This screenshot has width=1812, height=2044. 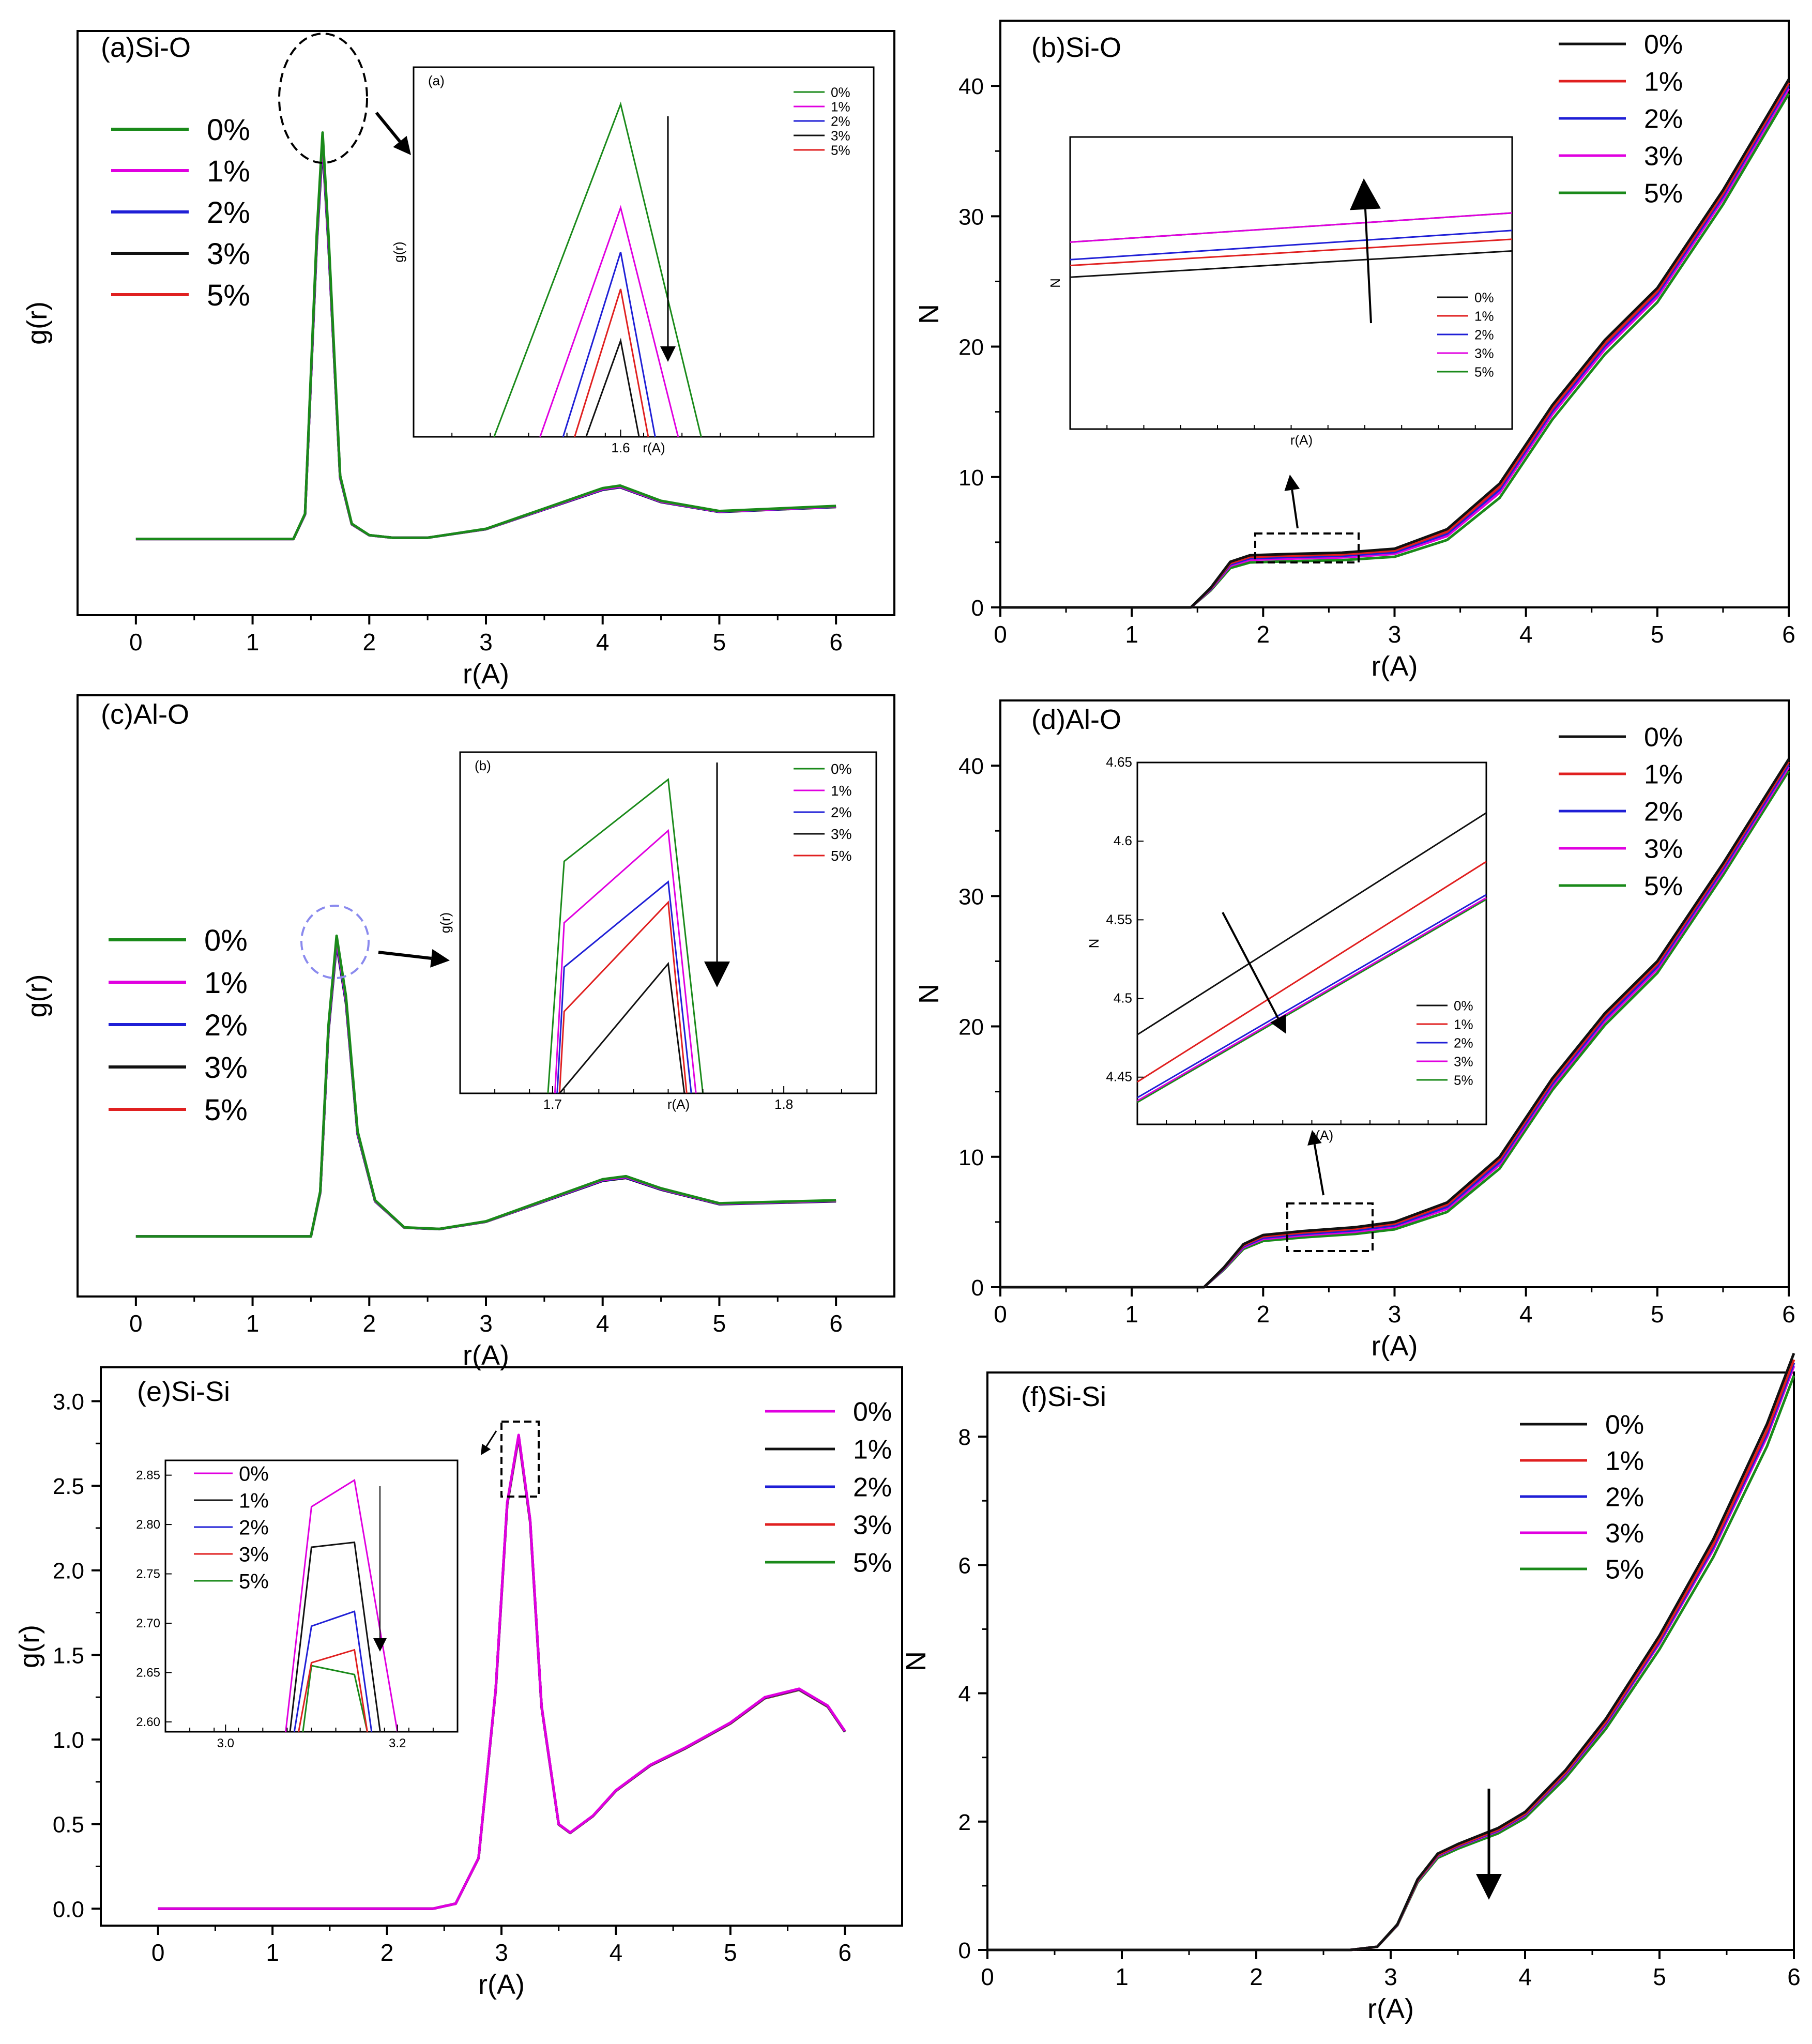 I want to click on inset-y-tick-label: 4.5, so click(x=1123, y=998).